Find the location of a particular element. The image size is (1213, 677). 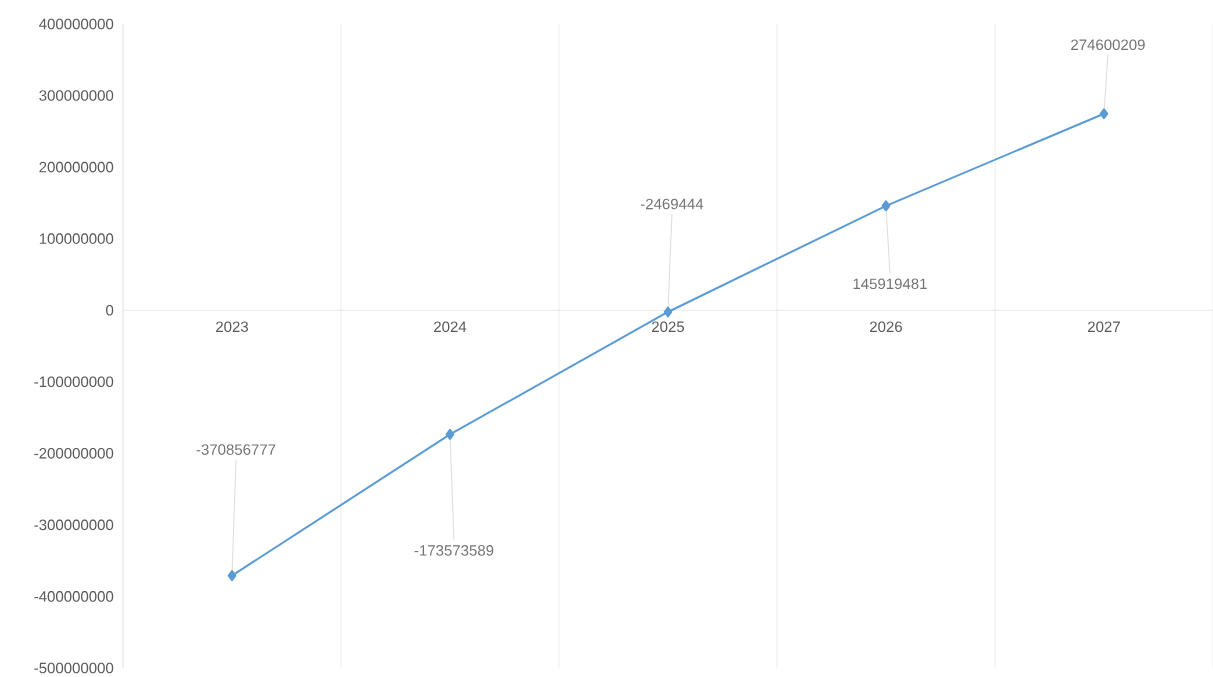

y-tick-label: -100000000 is located at coordinates (74, 382).